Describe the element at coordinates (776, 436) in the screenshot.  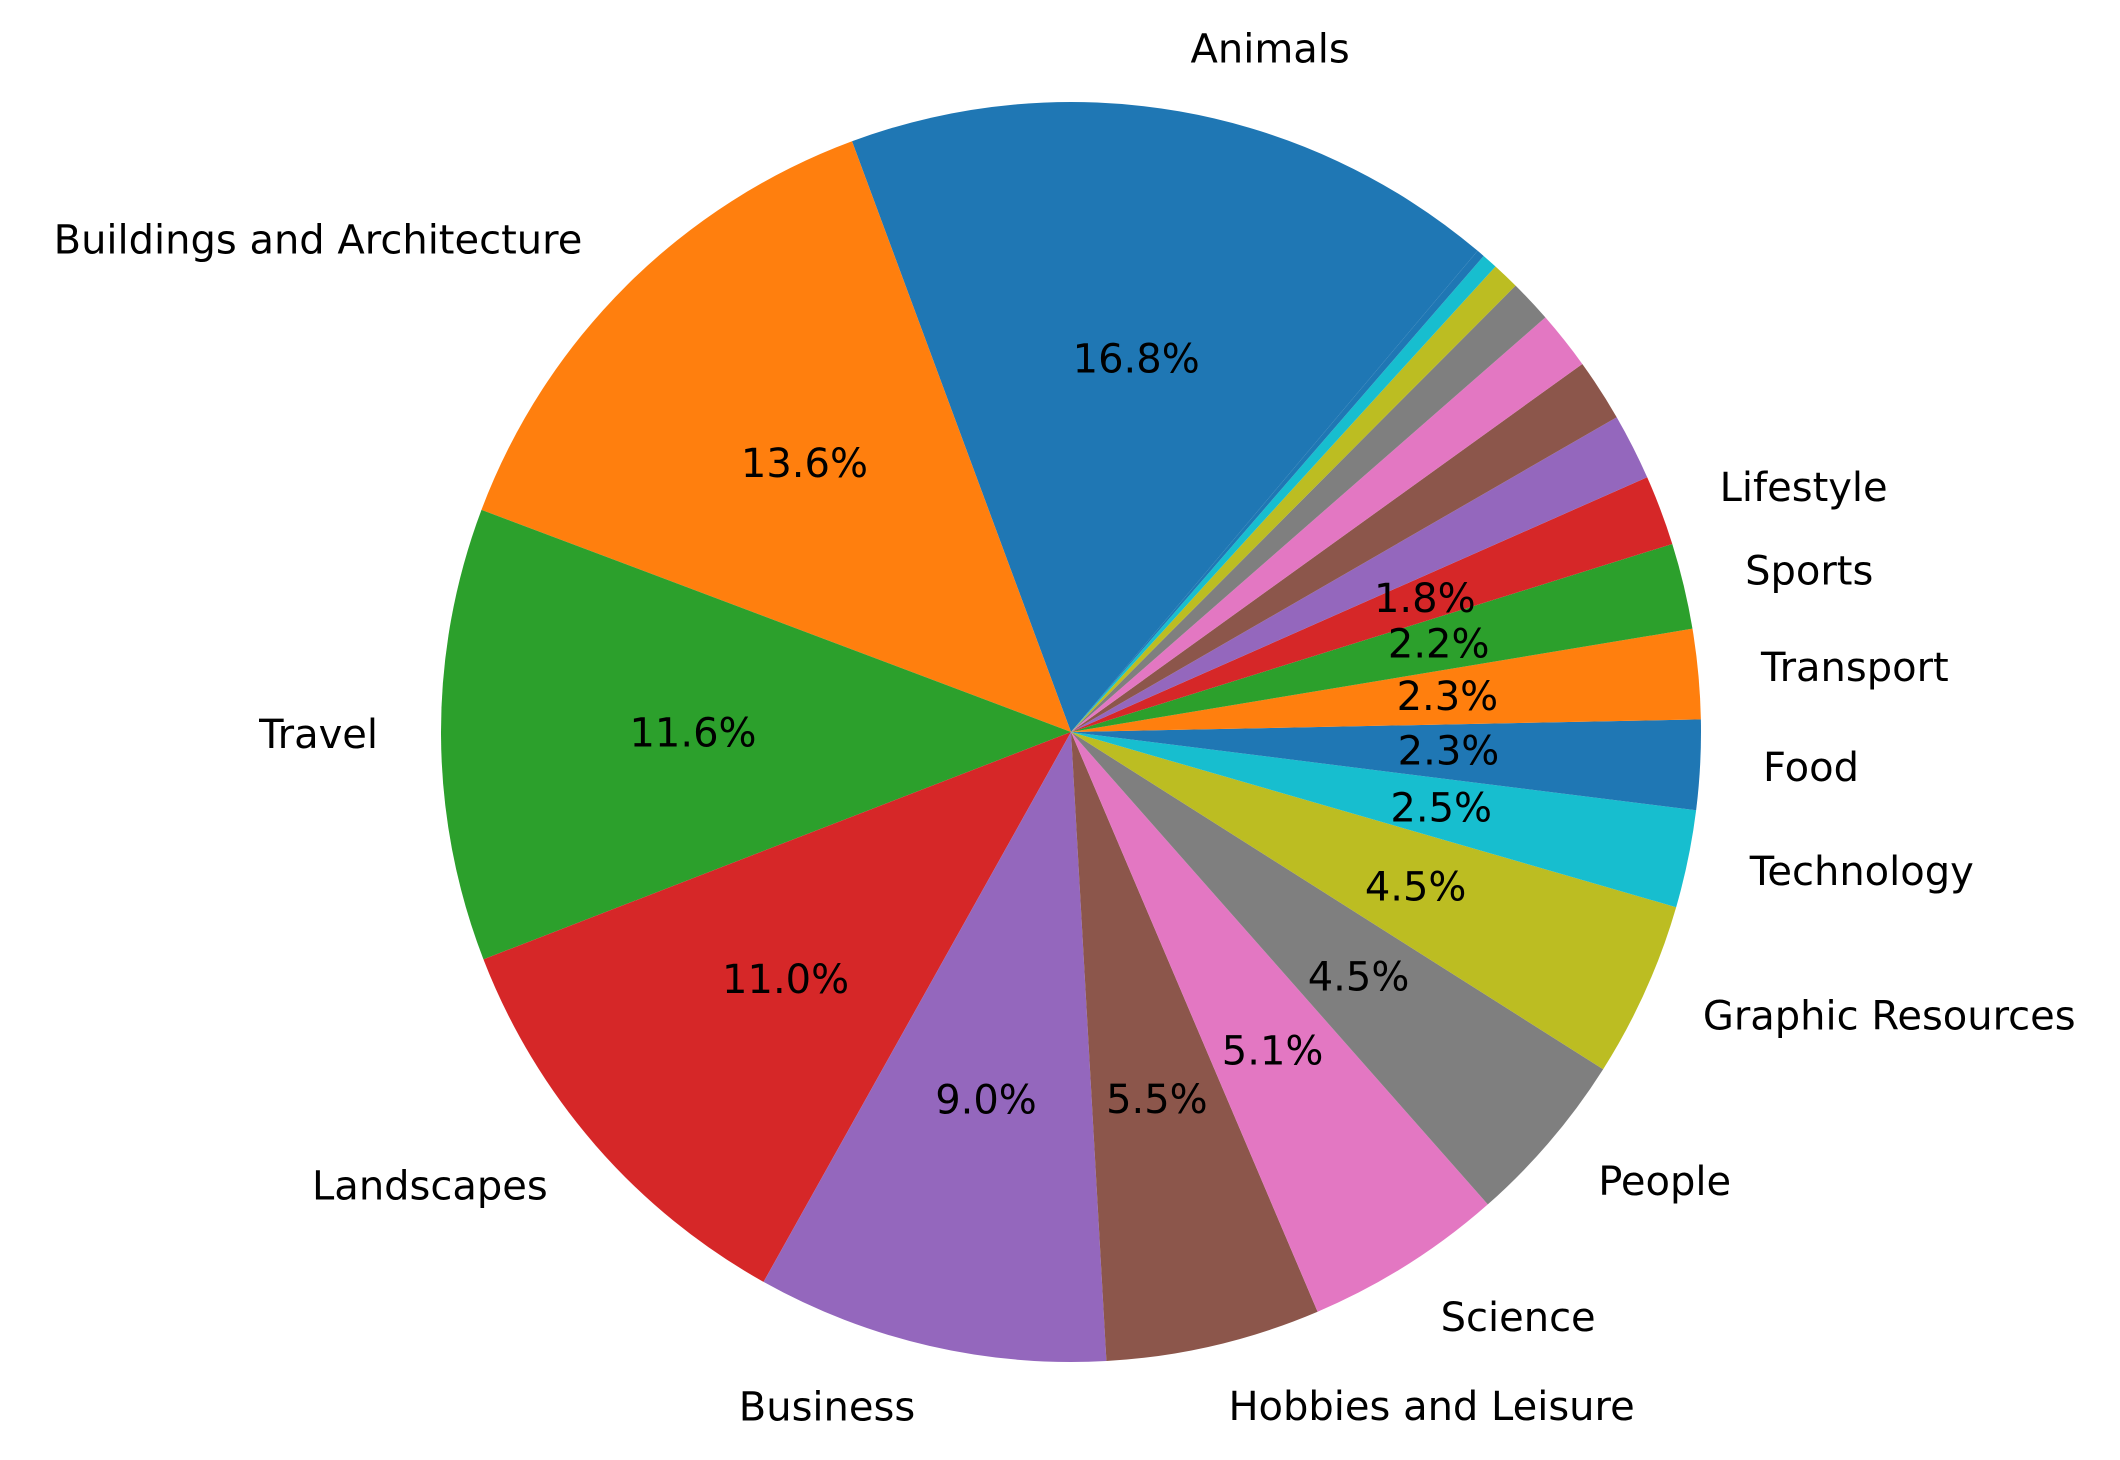
I see `pie-slice-buildings-and-architecture` at that location.